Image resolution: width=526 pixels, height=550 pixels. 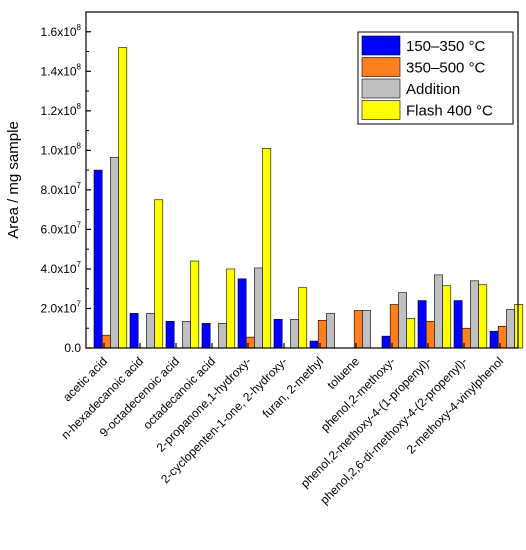 I want to click on y-tick-label: 2.0x10⁷, so click(x=61, y=307).